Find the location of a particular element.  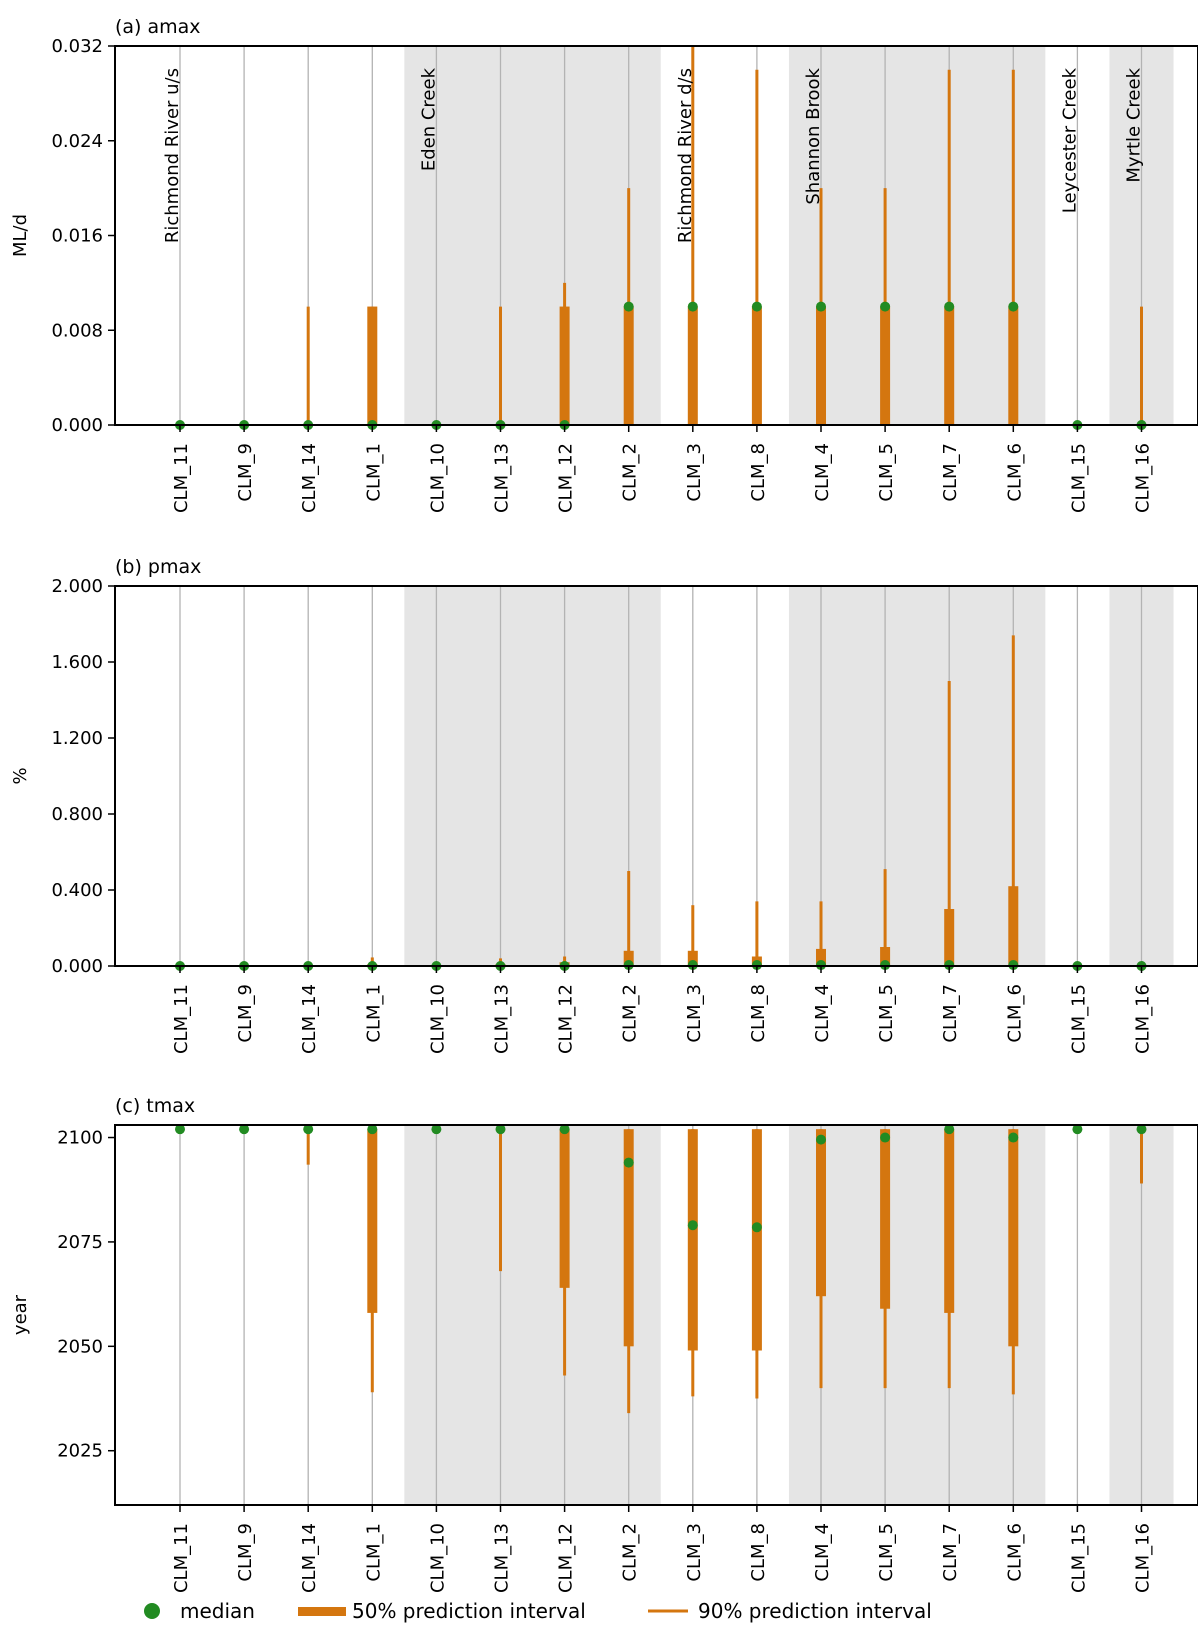

y-tick-label: 0.400 is located at coordinates (77, 890).